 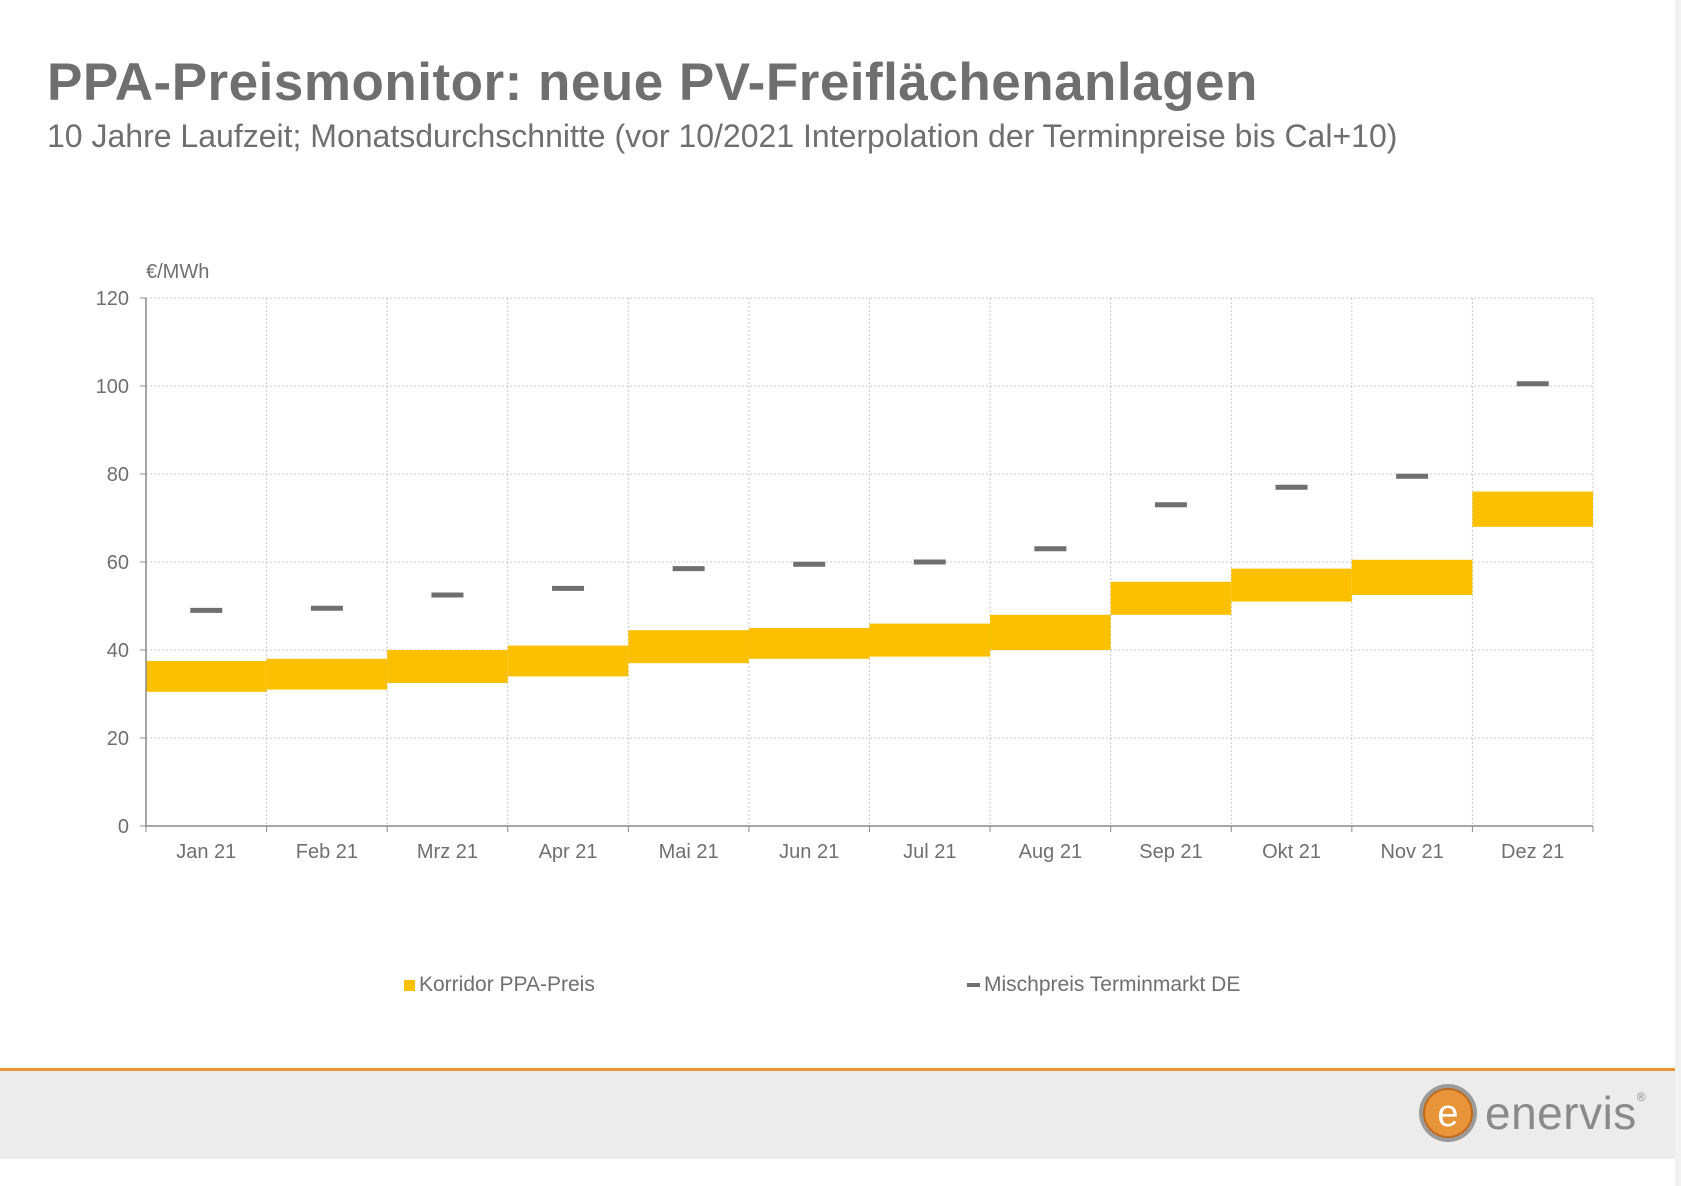 What do you see at coordinates (837, 1069) in the screenshot?
I see `footer-divider` at bounding box center [837, 1069].